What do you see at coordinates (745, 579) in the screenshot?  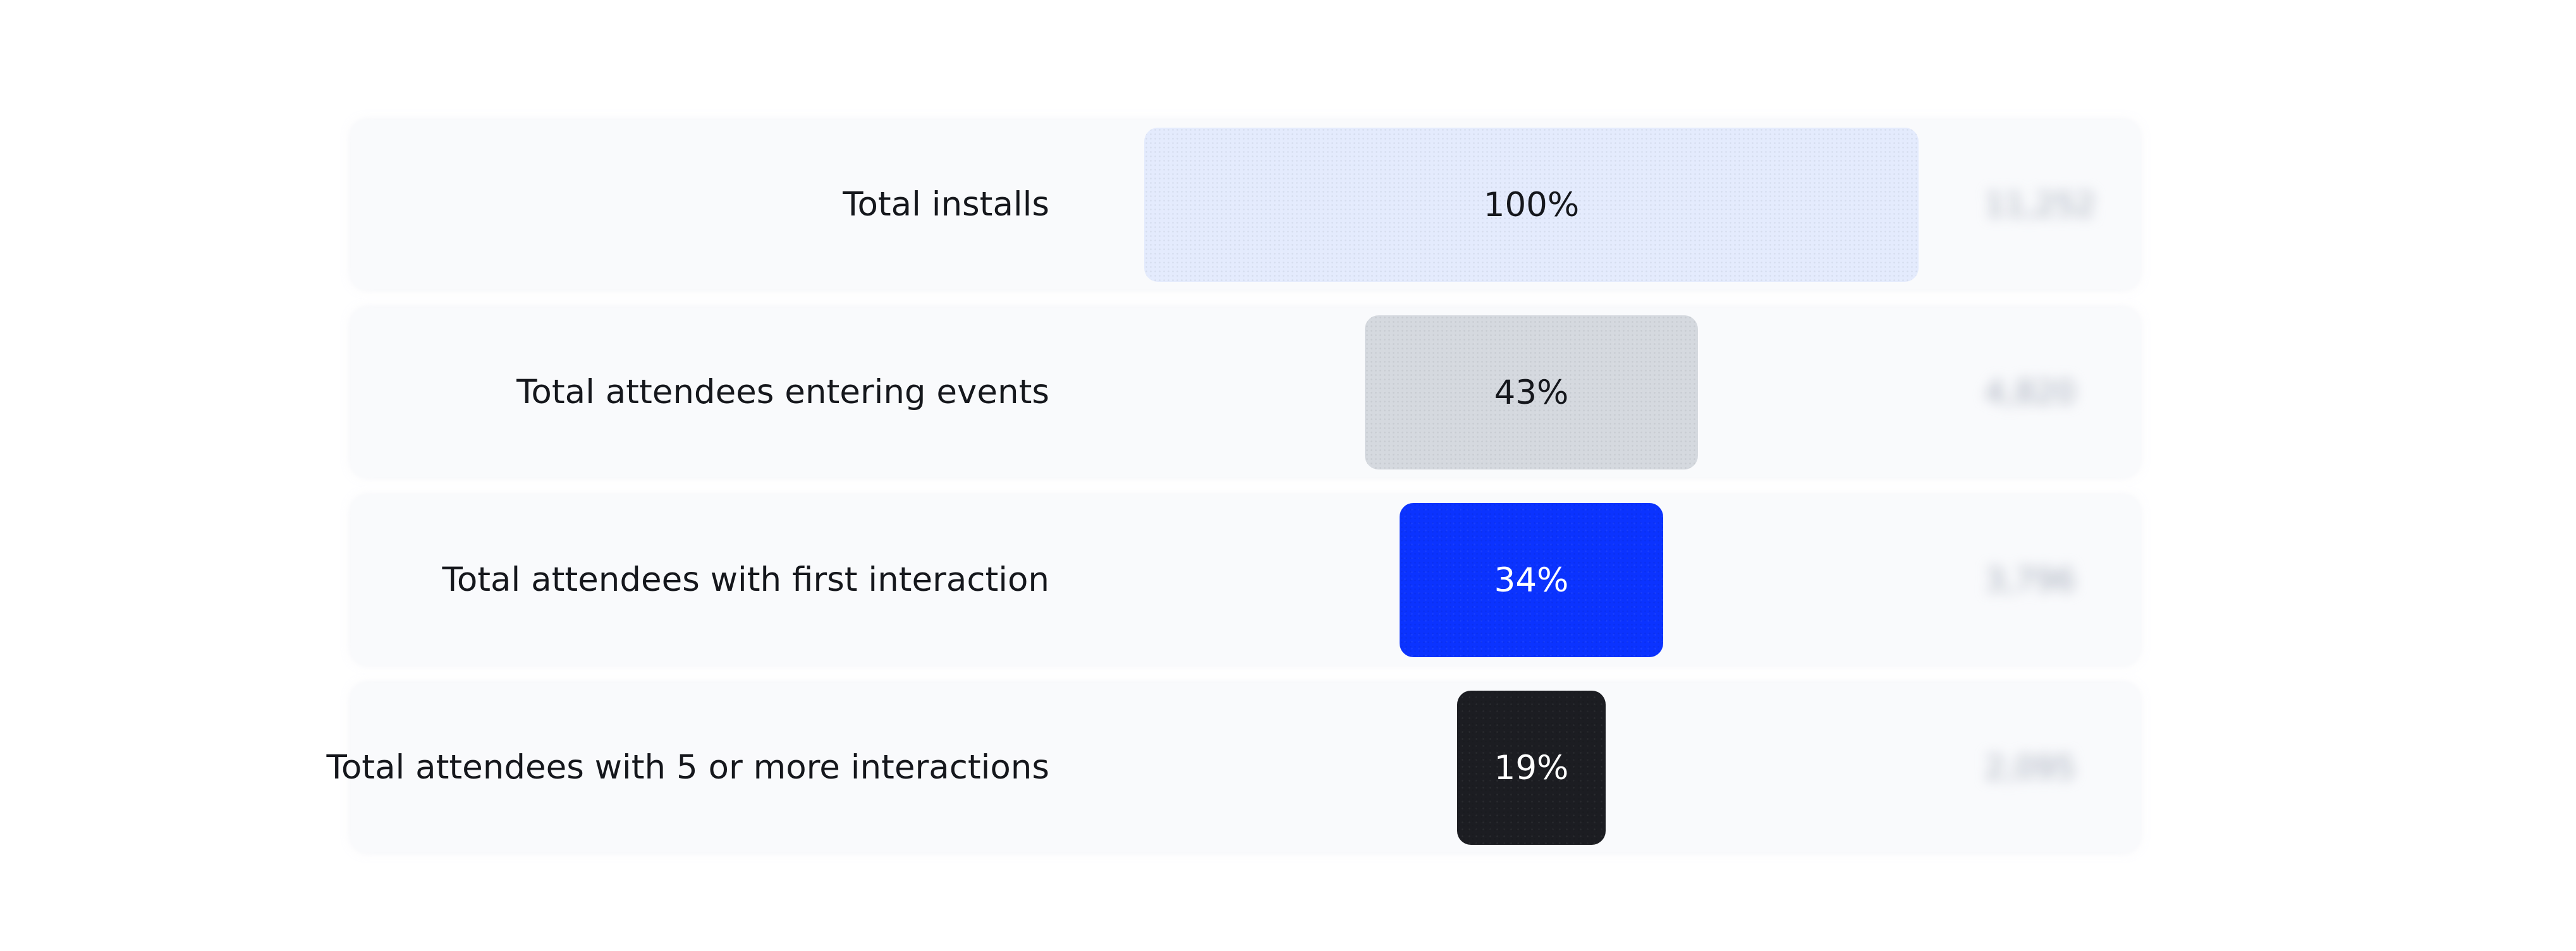 I see `funnel-stage-label: Total attendees with first interaction` at bounding box center [745, 579].